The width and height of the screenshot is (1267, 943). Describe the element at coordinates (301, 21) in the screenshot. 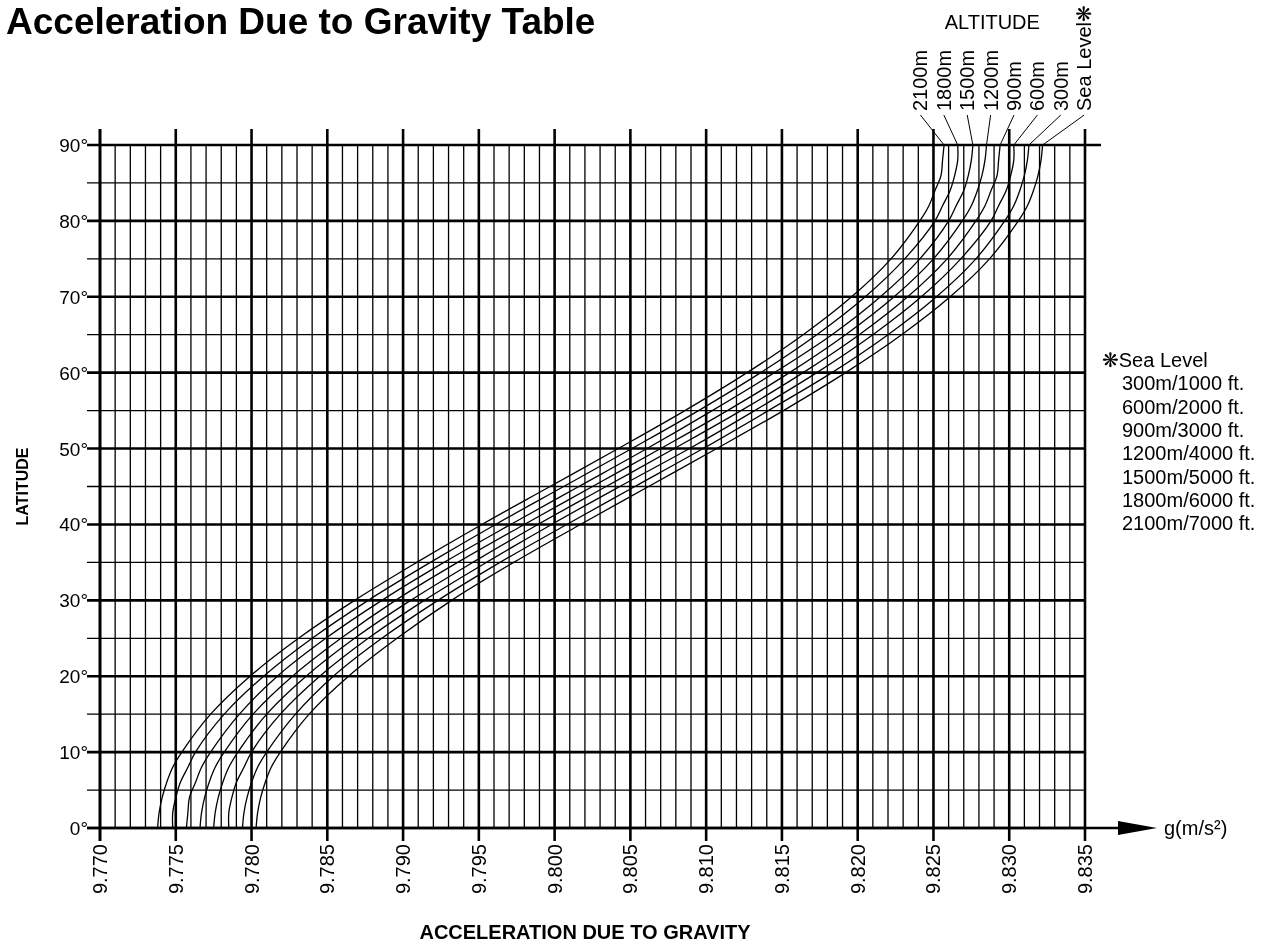

I see `chart-title: Acceleration Due to Gravity Table` at that location.